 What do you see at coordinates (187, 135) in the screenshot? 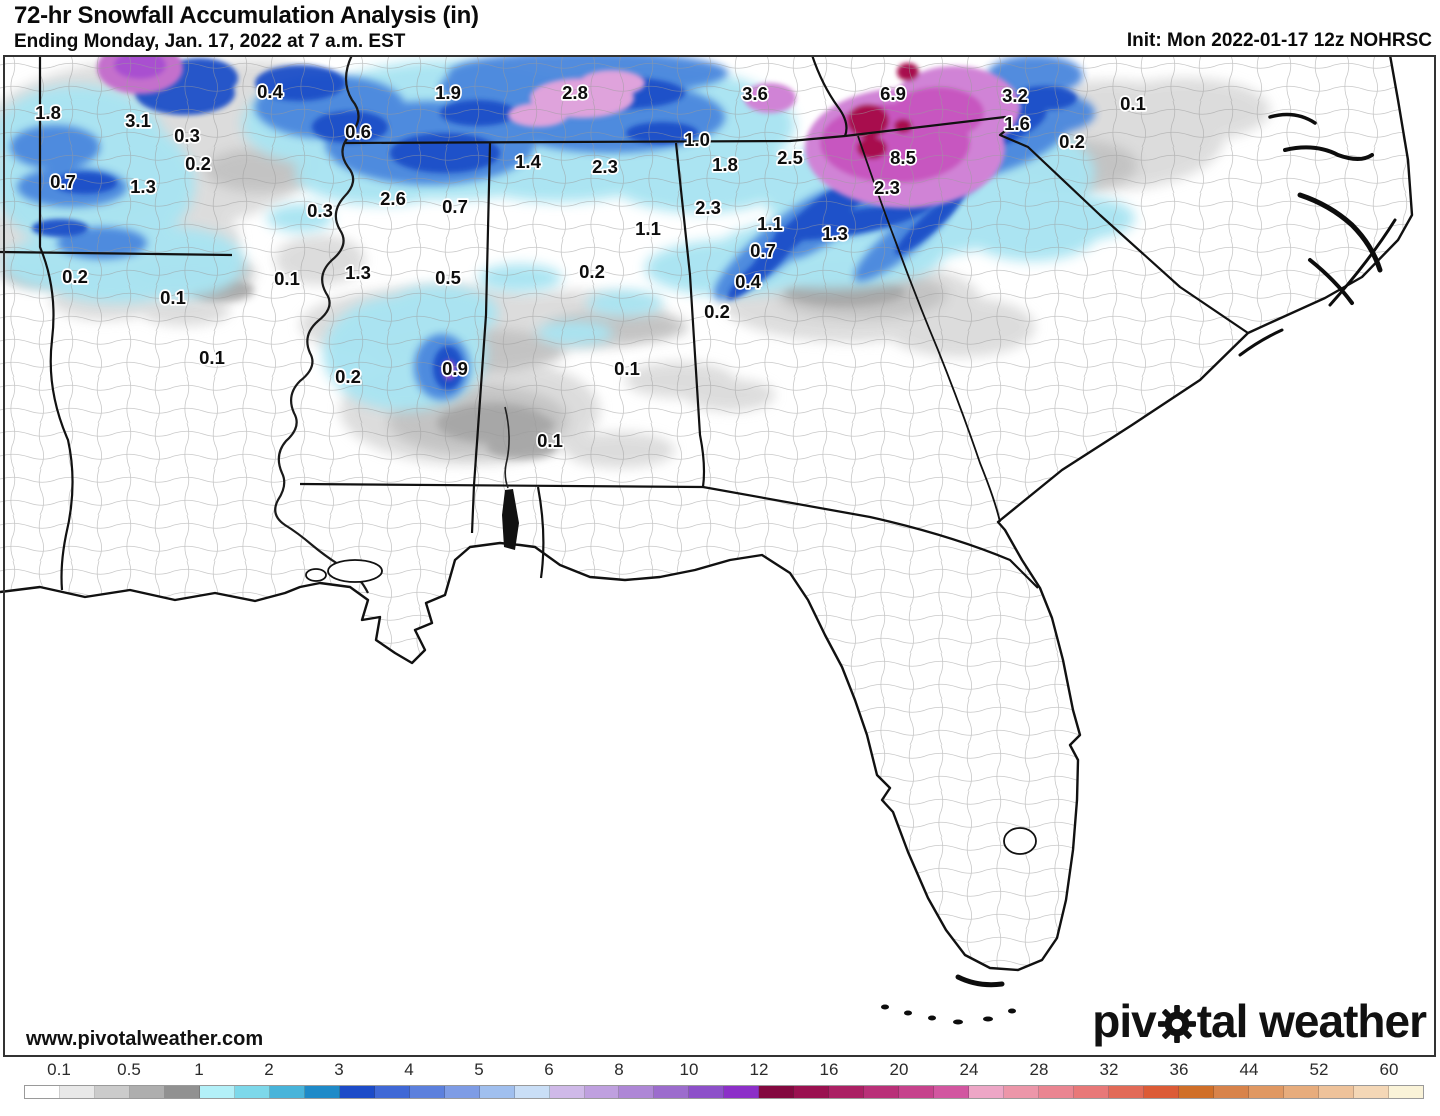
I see `snowfall-value-label: 0.3` at bounding box center [187, 135].